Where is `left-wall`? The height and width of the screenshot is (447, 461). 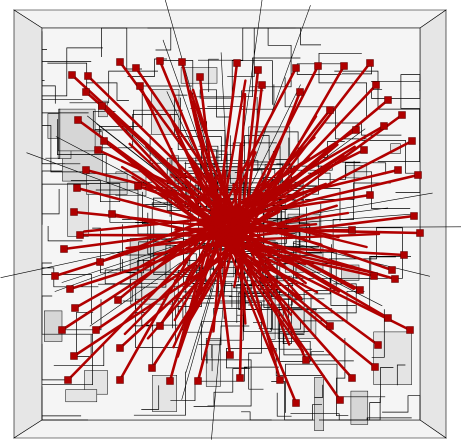 left-wall is located at coordinates (28, 224).